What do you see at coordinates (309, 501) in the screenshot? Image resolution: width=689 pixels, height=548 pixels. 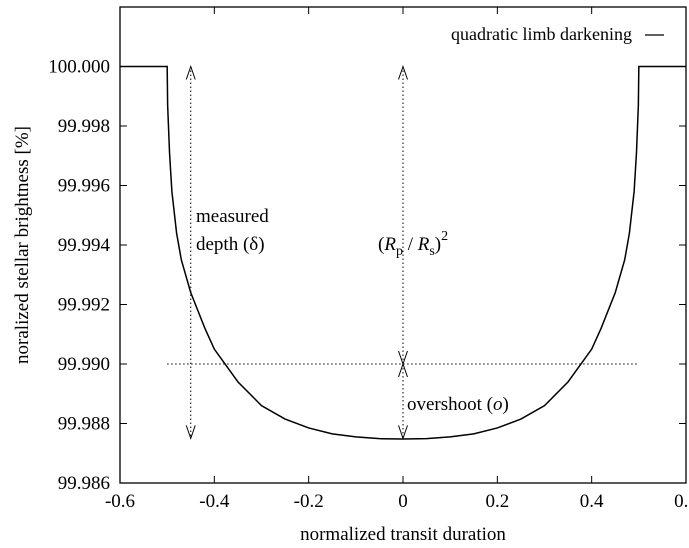 I see `x-tick-label-2: -0.2` at bounding box center [309, 501].